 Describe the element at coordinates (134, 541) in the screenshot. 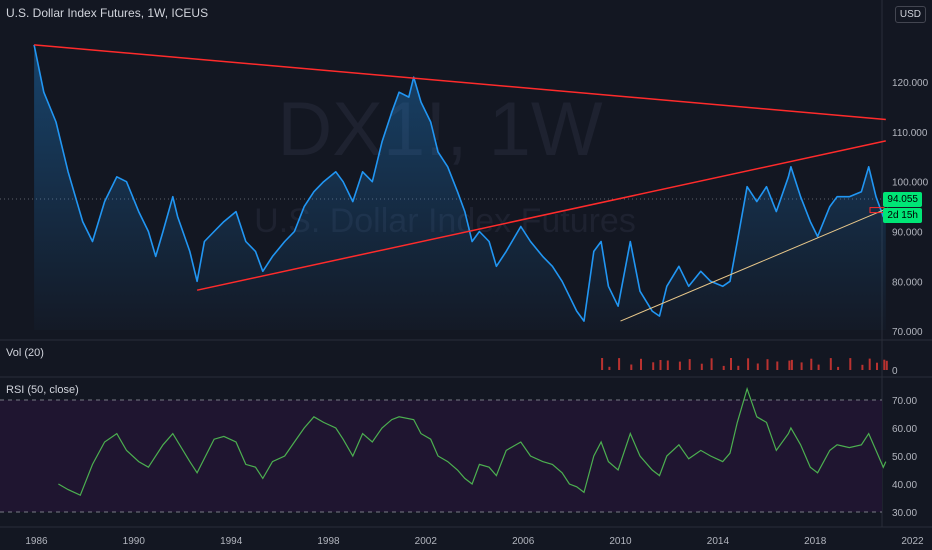

I see `time-axis-tick: 1990` at that location.